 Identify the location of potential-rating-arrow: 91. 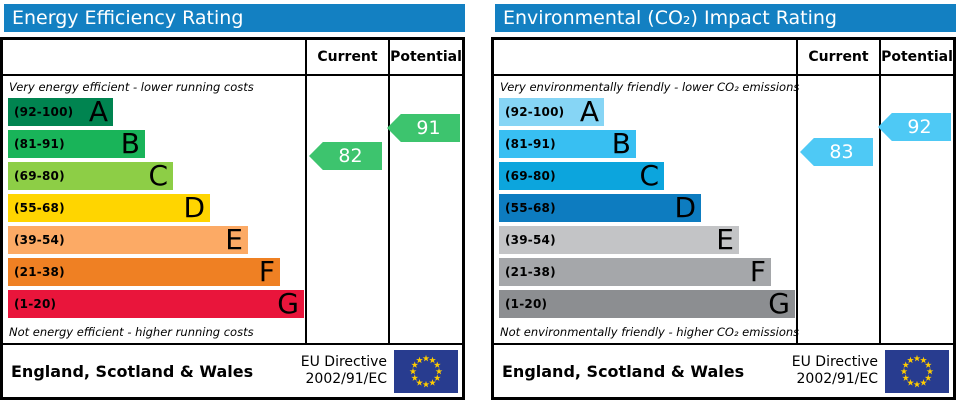
(423, 128).